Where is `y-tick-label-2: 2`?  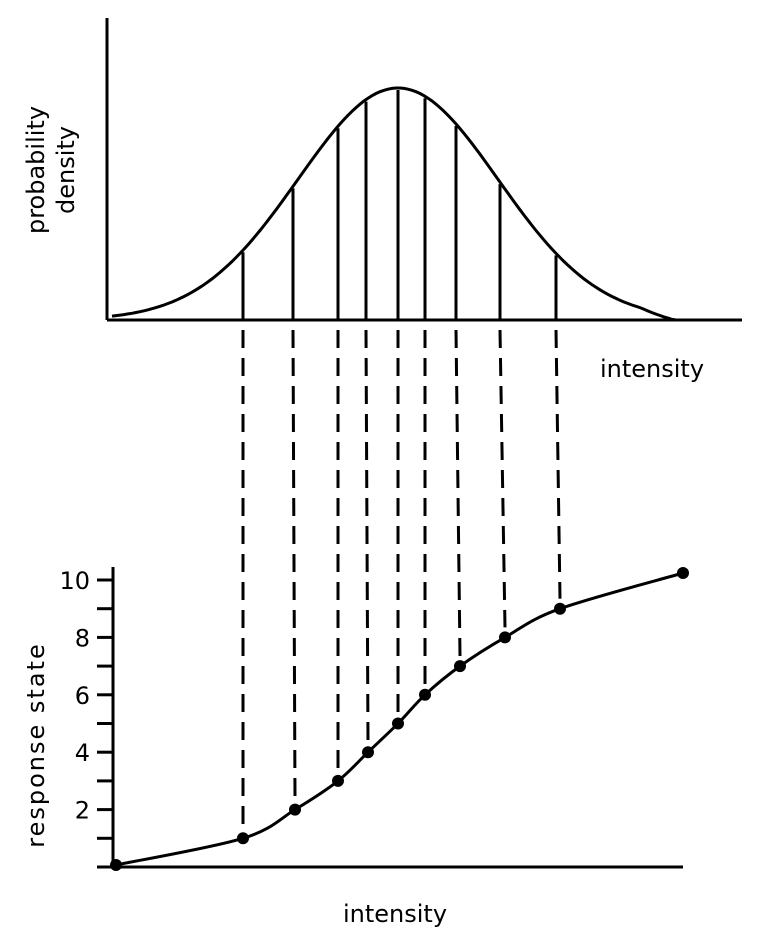 y-tick-label-2: 2 is located at coordinates (82, 811).